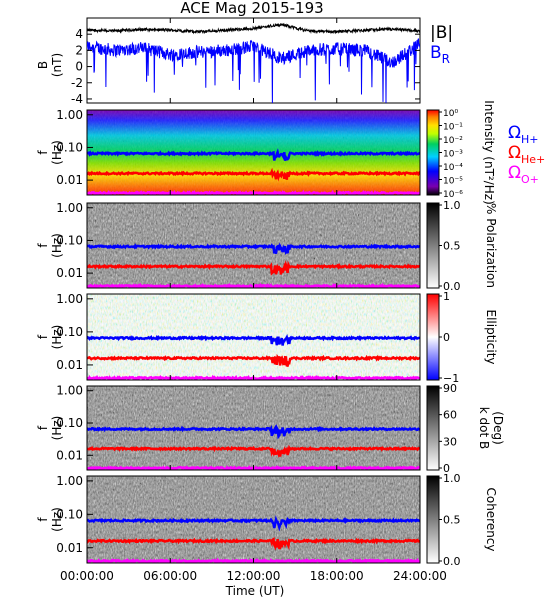  What do you see at coordinates (453, 141) in the screenshot?
I see `colorbar-tick-label: 10⁻²` at bounding box center [453, 141].